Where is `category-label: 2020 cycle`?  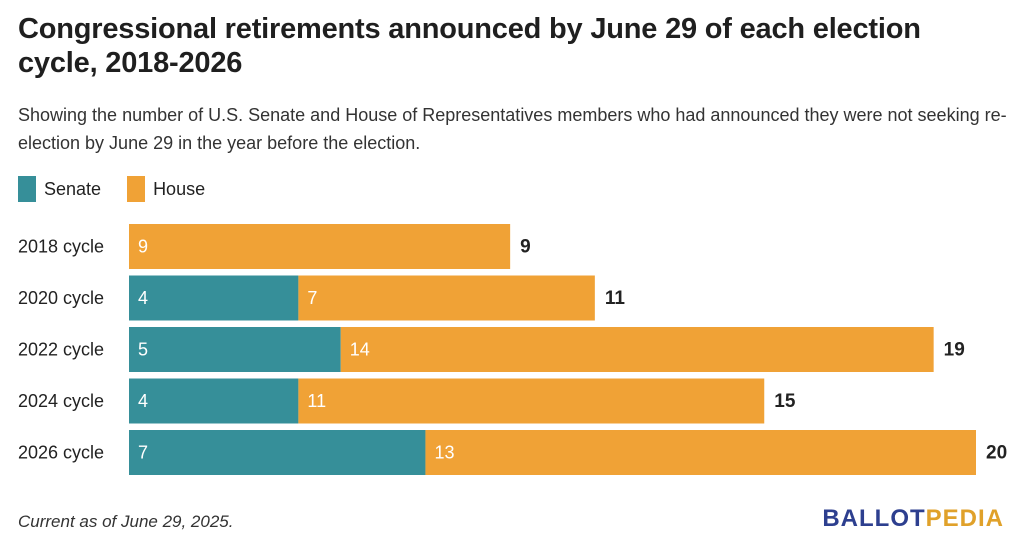
category-label: 2020 cycle is located at coordinates (61, 298).